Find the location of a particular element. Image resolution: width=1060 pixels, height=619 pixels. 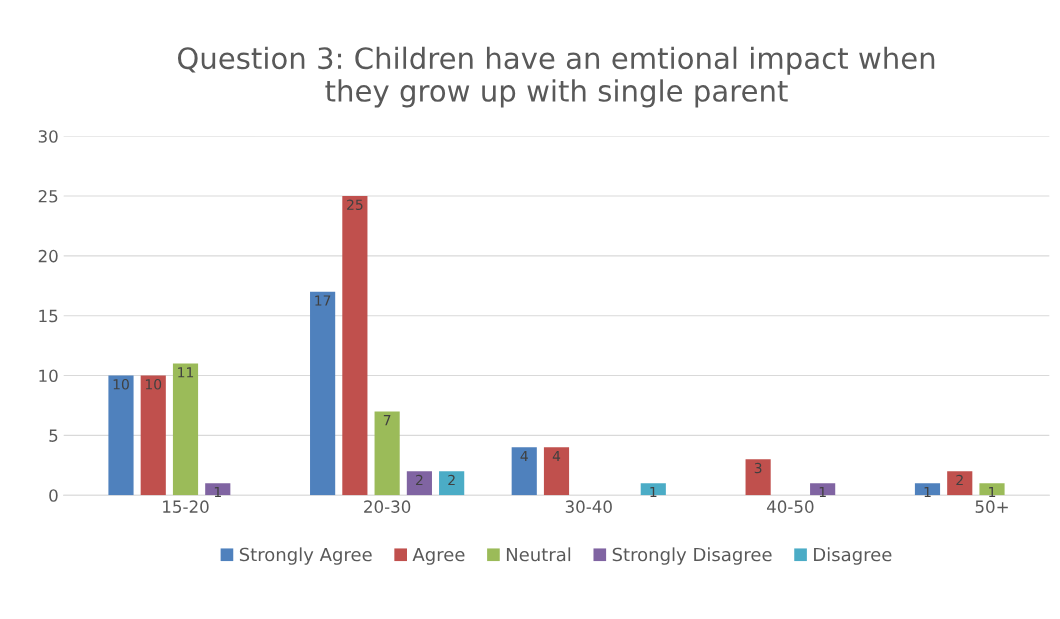

y-tick-label: 30 is located at coordinates (48, 136).